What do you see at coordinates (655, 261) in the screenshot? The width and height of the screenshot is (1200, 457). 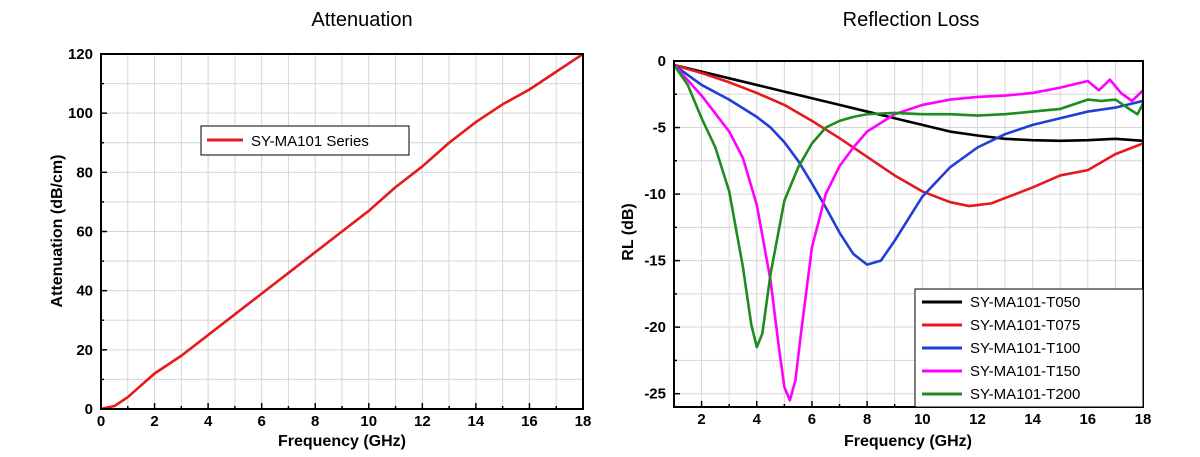 I see `reflection-loss-y-tick-label: -15` at bounding box center [655, 261].